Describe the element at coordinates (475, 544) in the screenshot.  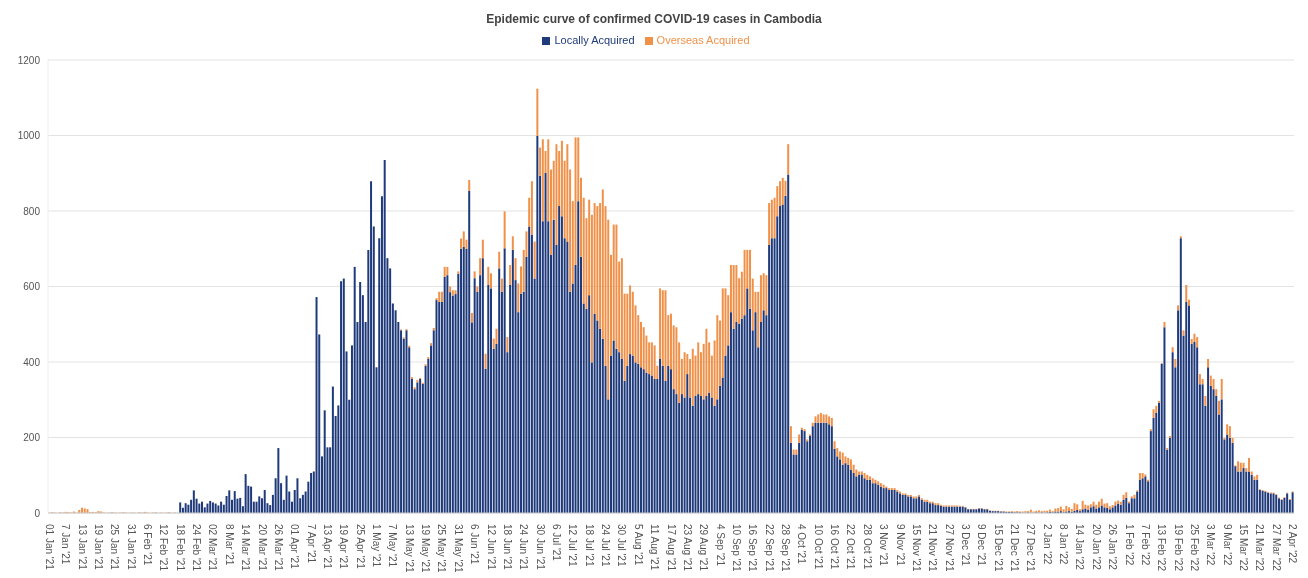
I see `x-tick-label: 6 Jun '21` at that location.